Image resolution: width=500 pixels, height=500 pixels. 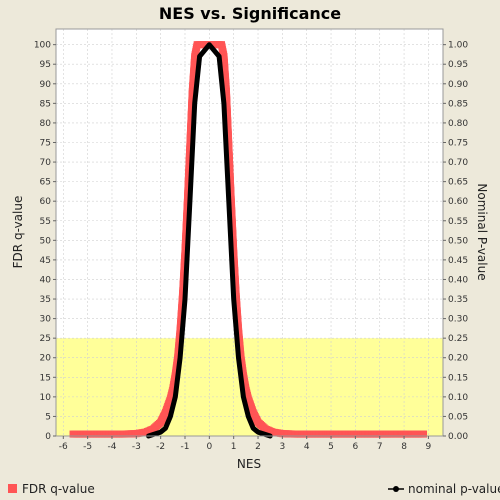 What do you see at coordinates (45, 104) in the screenshot?
I see `left-y-tick-label: 85` at bounding box center [45, 104].